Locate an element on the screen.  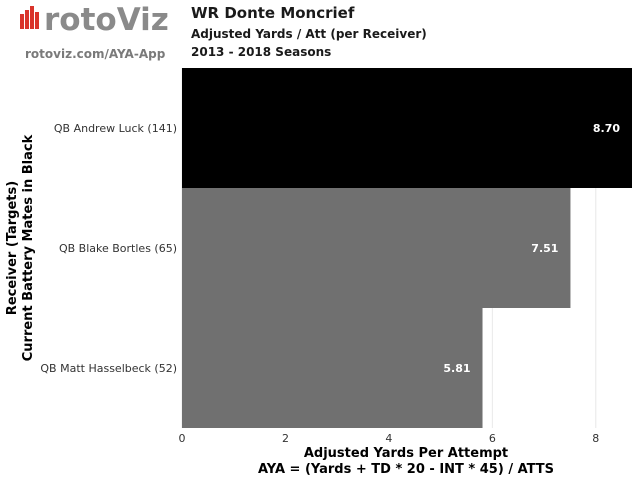
logo-text: rotoViz is located at coordinates (106, 20).